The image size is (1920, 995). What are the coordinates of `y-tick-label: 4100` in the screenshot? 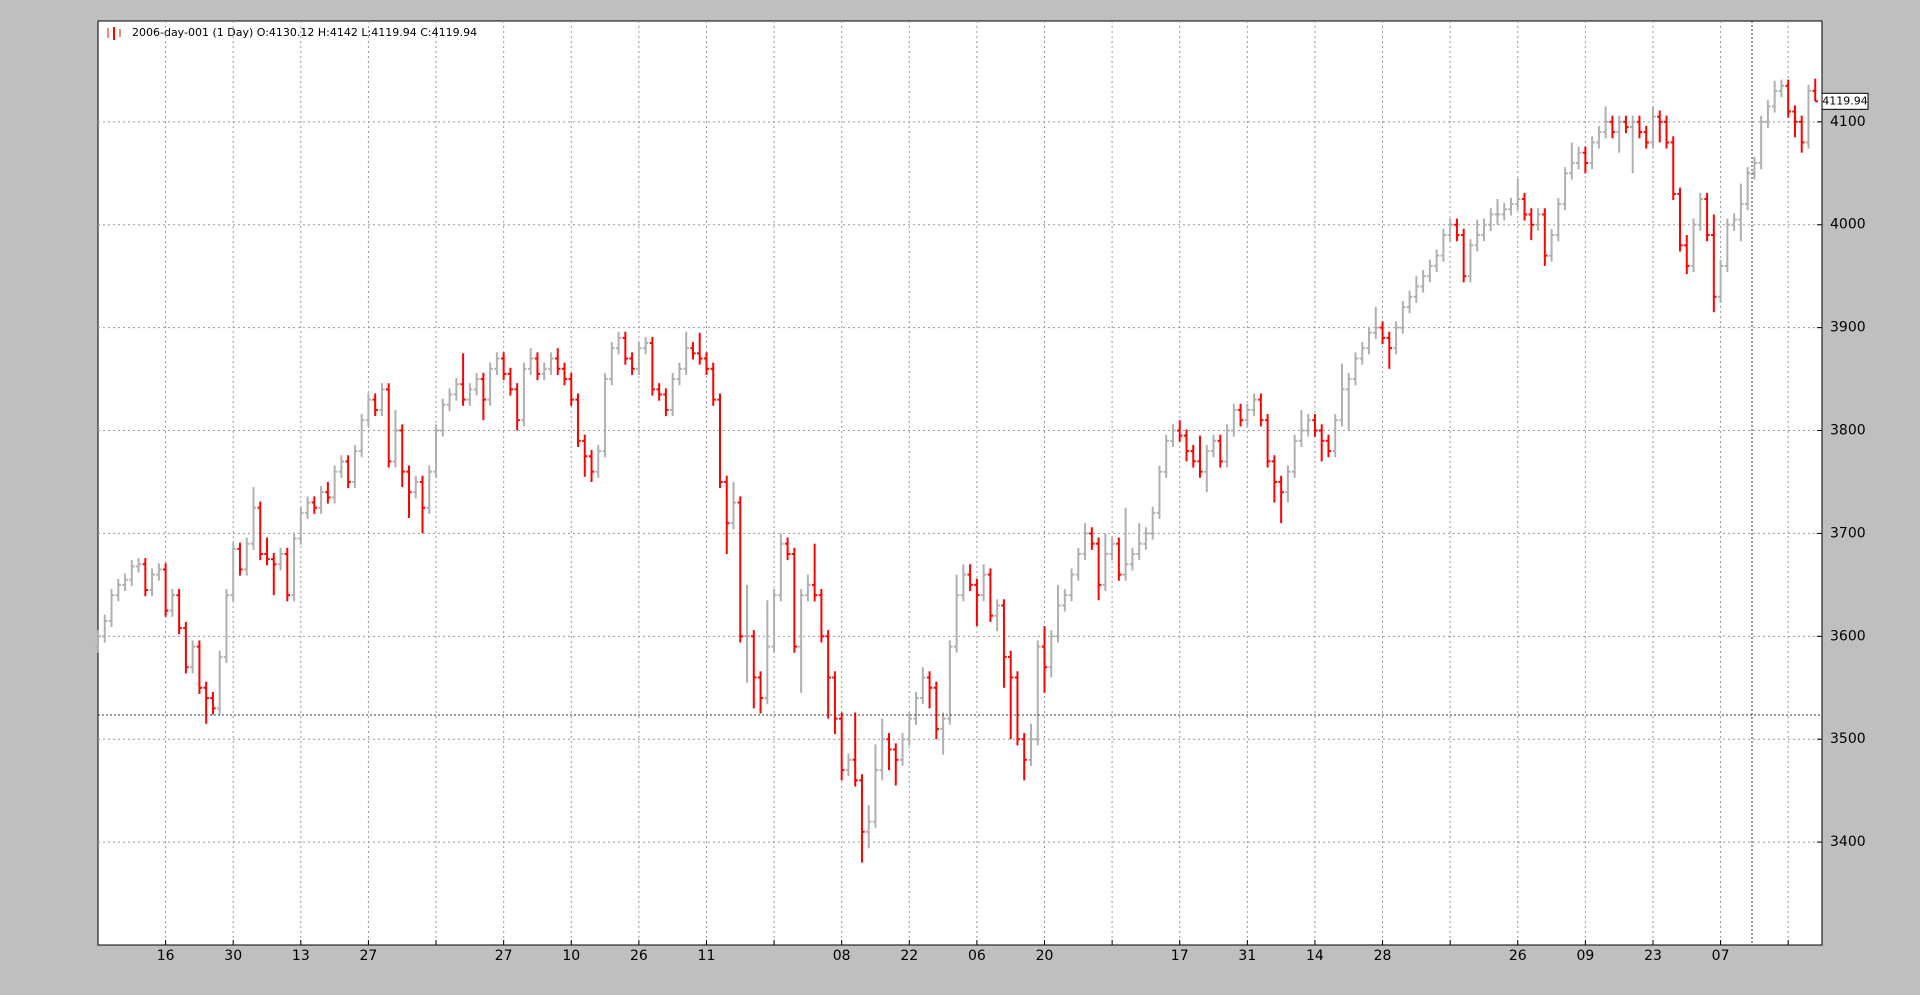 It's located at (1848, 122).